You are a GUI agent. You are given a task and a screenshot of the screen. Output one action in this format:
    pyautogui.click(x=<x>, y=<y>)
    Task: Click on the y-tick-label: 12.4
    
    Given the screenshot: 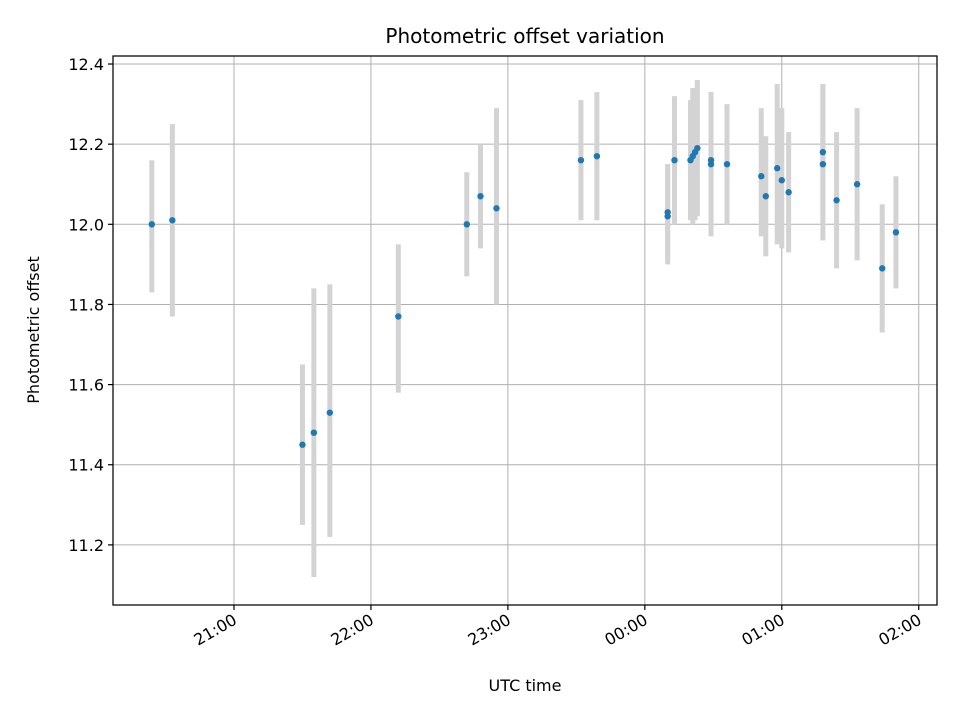 What is the action you would take?
    pyautogui.click(x=86, y=64)
    